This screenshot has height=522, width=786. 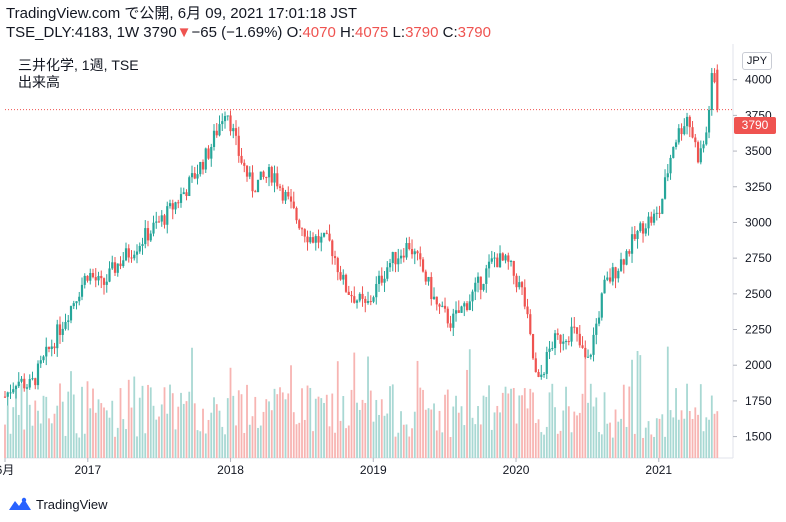 What do you see at coordinates (39, 82) in the screenshot?
I see `volume-label: 出来高` at bounding box center [39, 82].